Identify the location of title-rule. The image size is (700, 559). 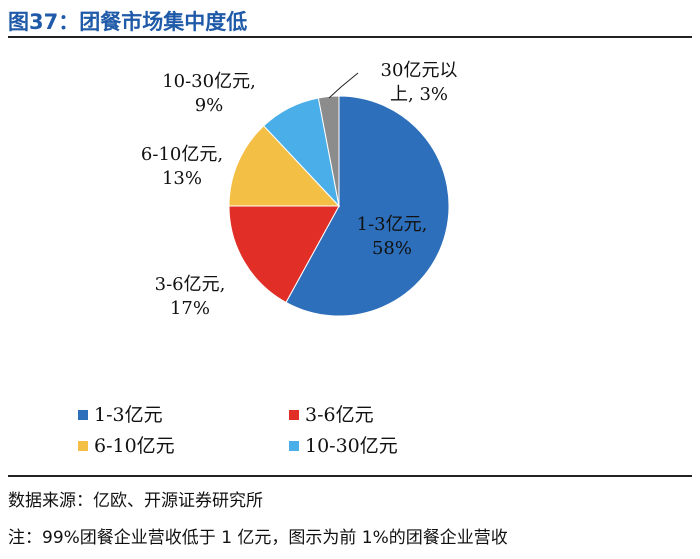
(350, 37).